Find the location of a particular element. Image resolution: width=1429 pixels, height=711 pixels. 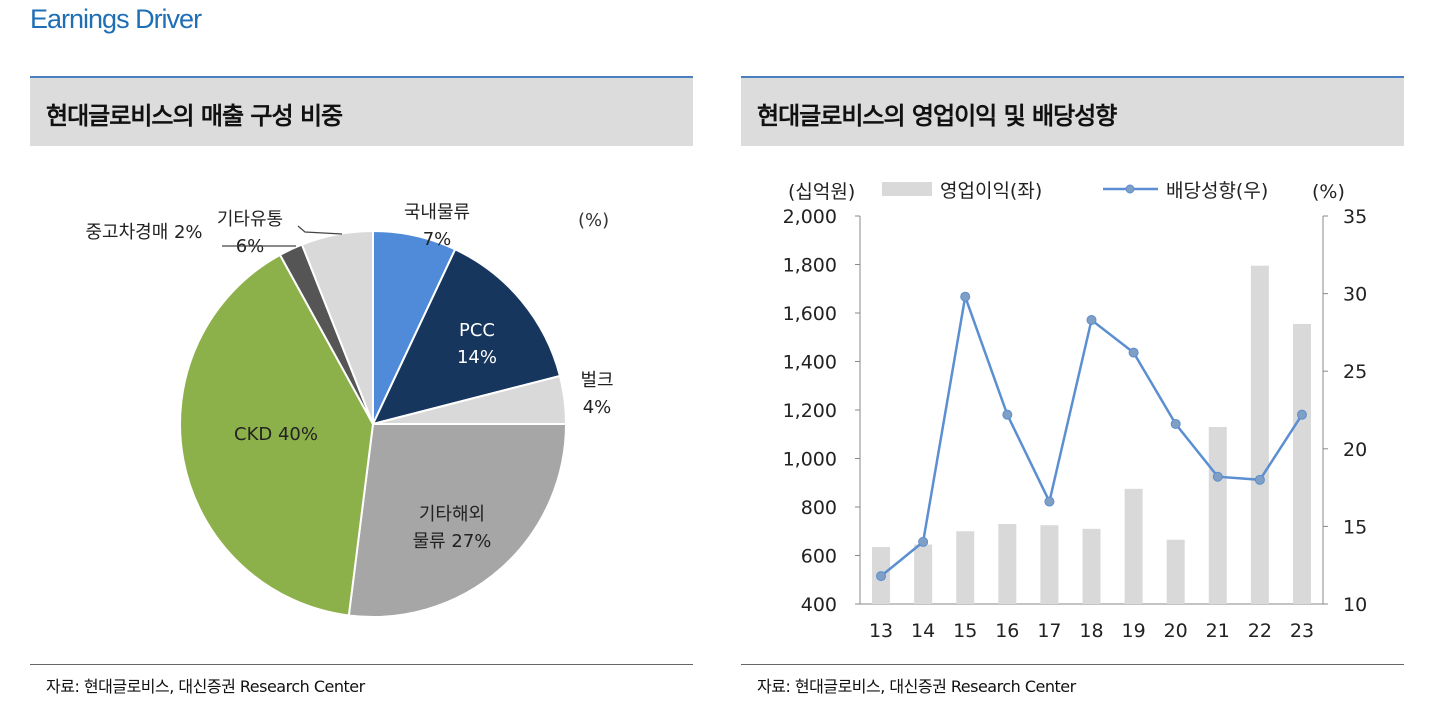

left-tick-label: 1,000 is located at coordinates (810, 460).